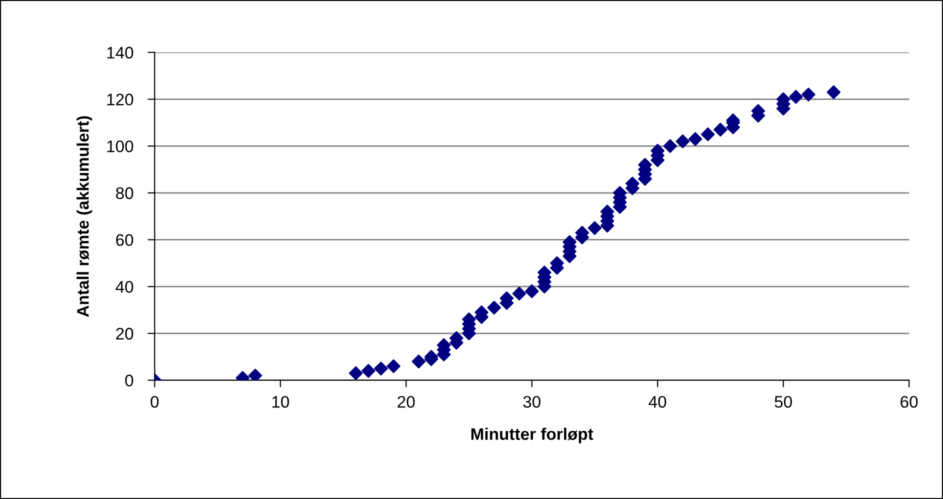 The width and height of the screenshot is (943, 499). I want to click on x-tick-label: 40, so click(657, 402).